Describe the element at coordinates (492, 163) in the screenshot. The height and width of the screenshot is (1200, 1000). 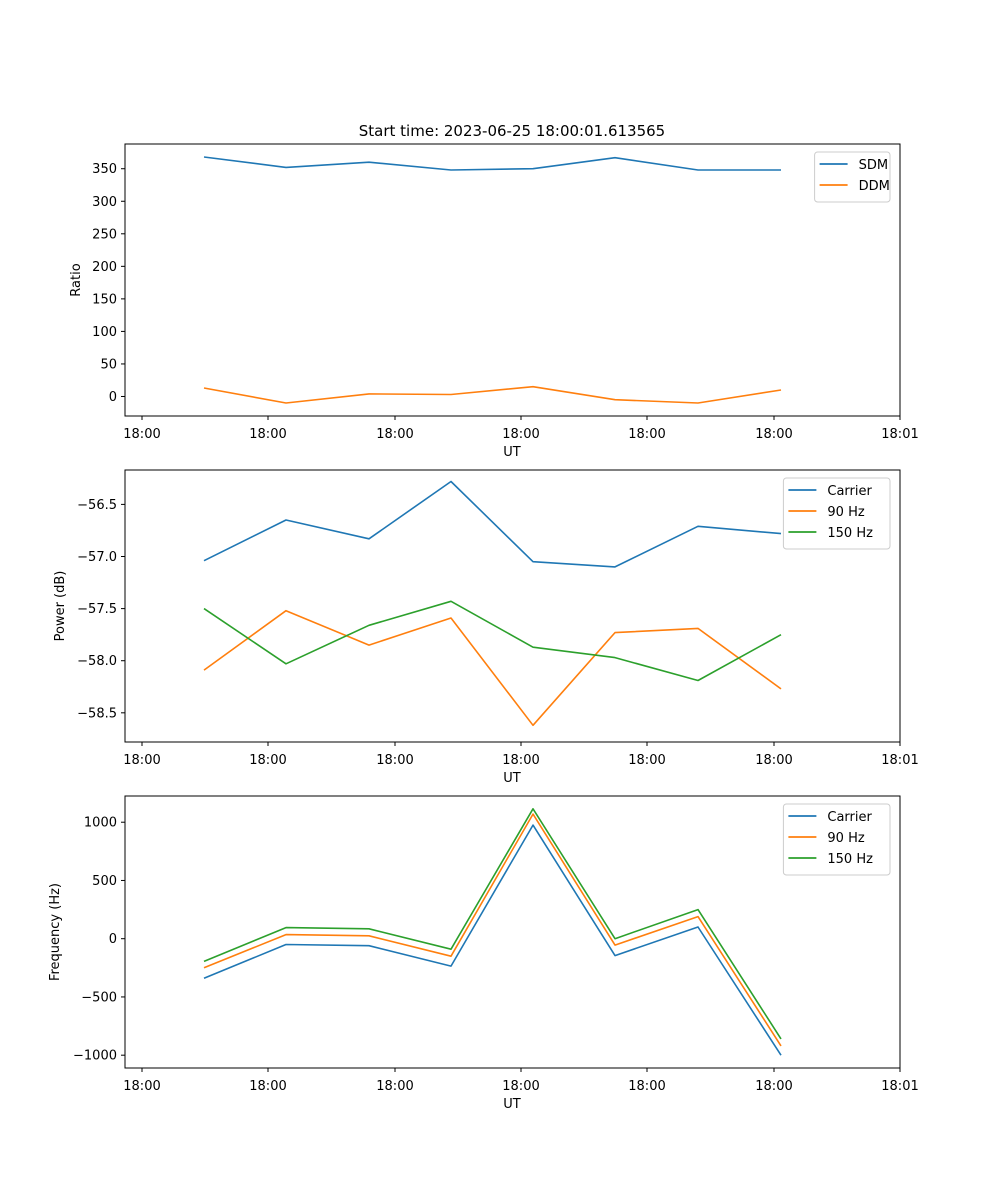
I see `series-line-sdm` at that location.